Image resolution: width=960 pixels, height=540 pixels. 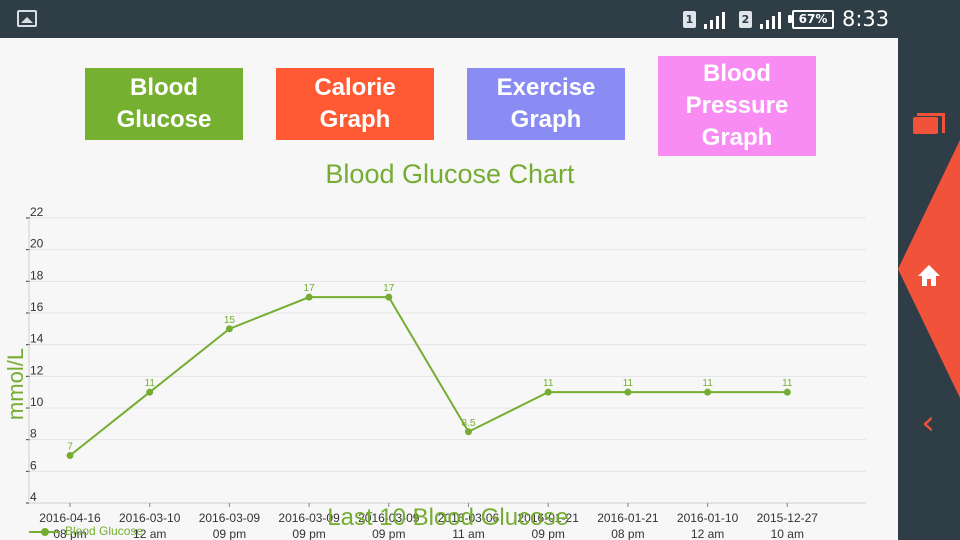 What do you see at coordinates (788, 525) in the screenshot?
I see `x-tick-label: 2015-12-27 10 am` at bounding box center [788, 525].